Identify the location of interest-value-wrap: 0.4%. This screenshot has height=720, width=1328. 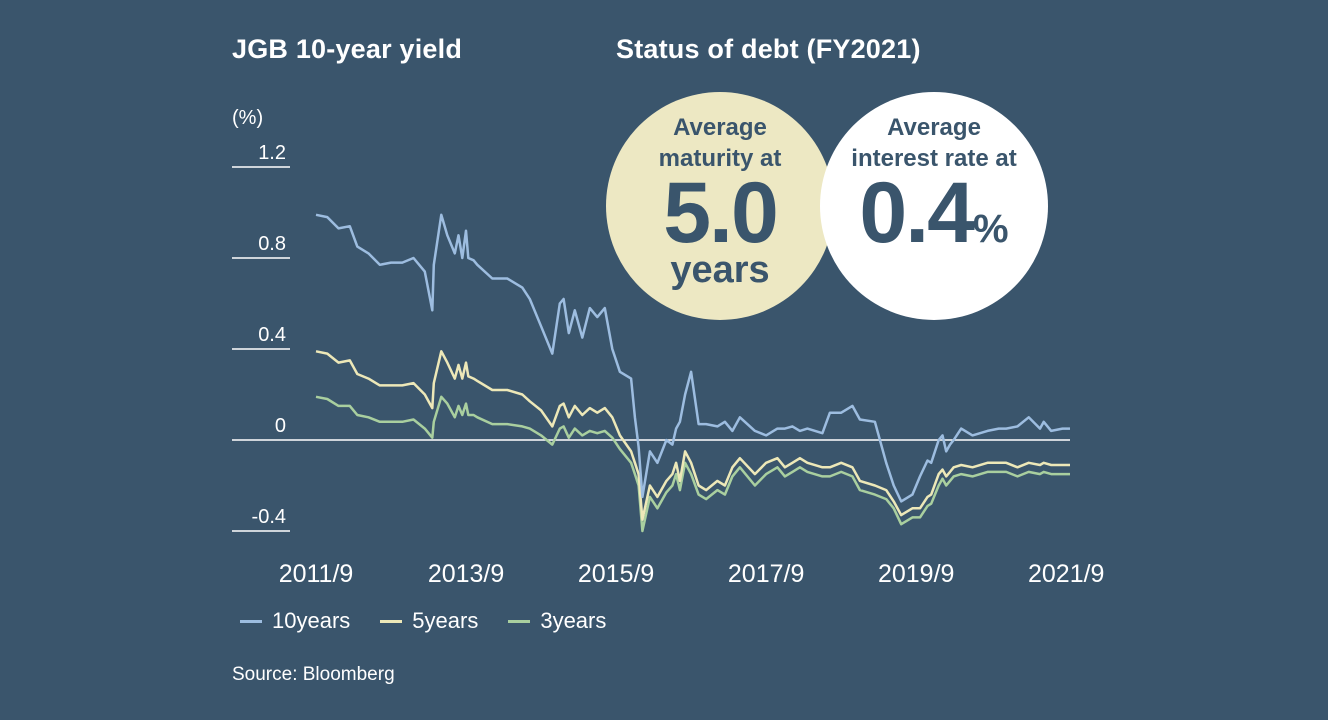
(934, 219).